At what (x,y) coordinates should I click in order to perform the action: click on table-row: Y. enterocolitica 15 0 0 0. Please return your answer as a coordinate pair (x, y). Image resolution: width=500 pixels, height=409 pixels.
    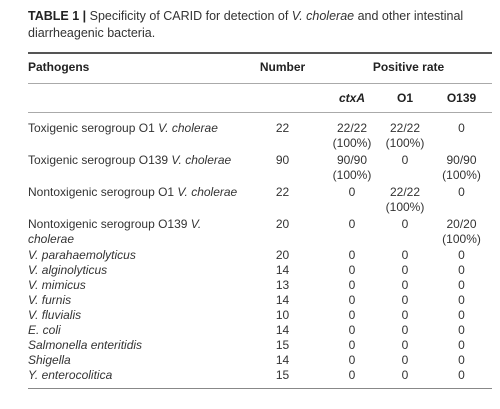
    Looking at the image, I should click on (260, 378).